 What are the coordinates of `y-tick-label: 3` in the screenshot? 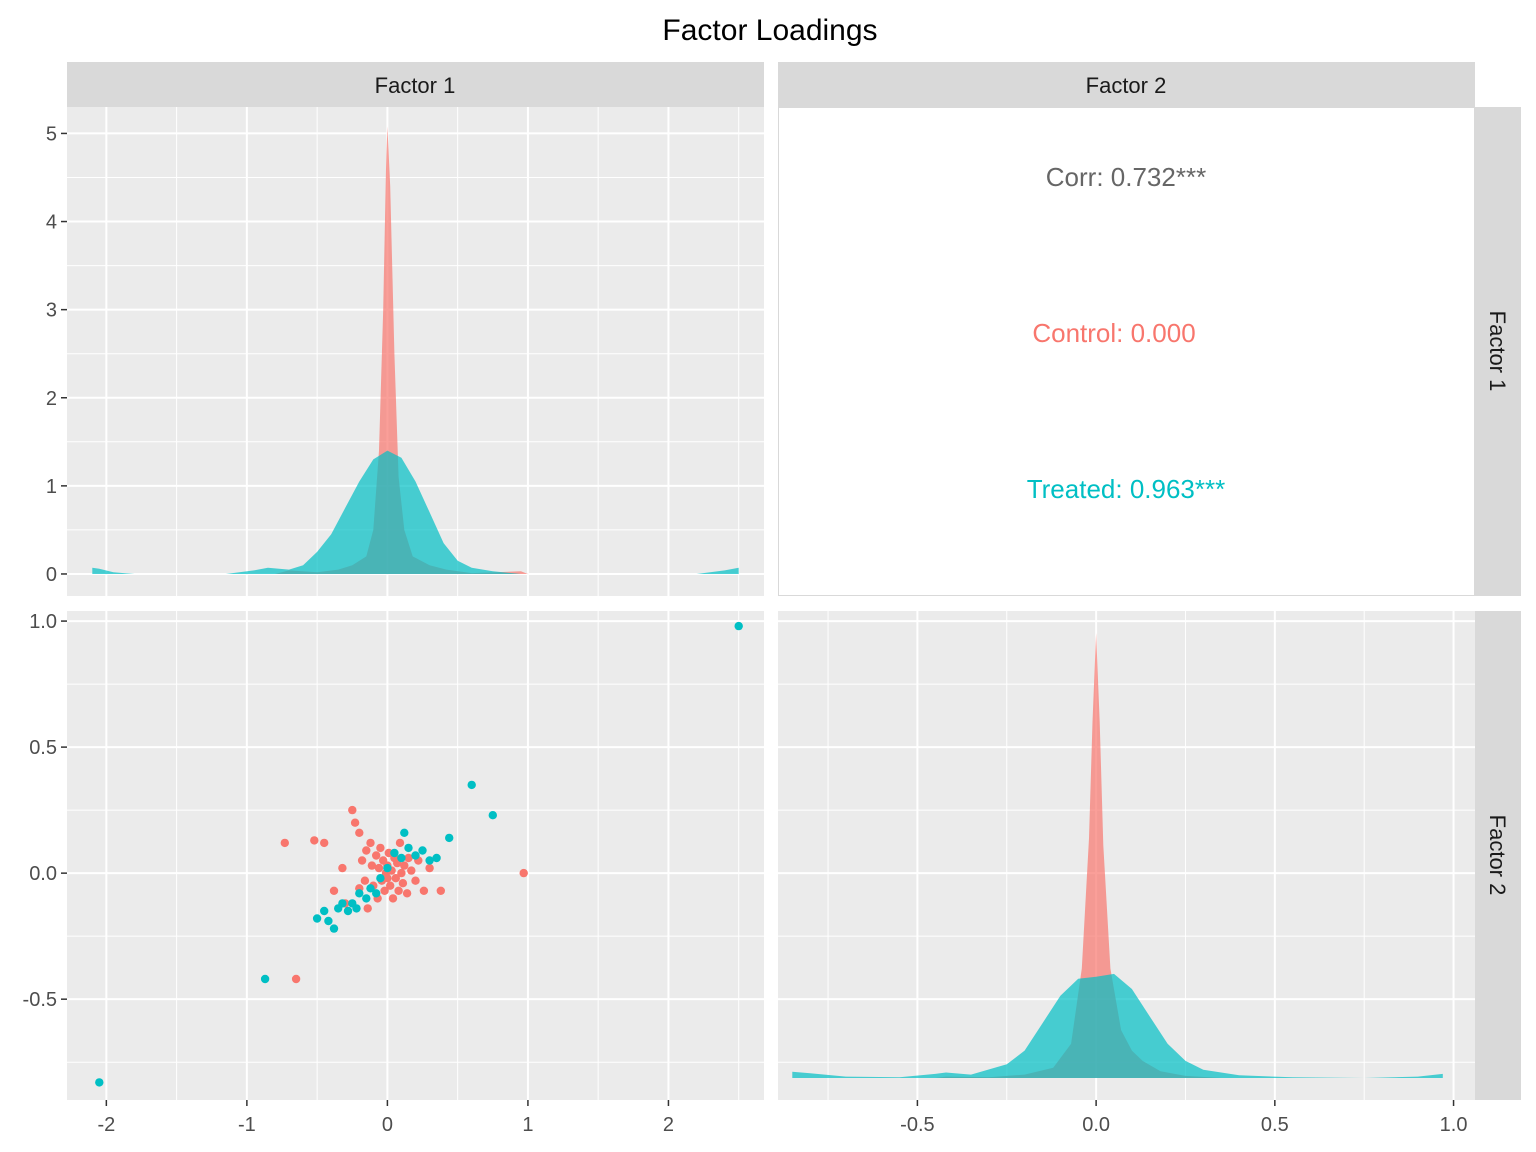 It's located at (51, 311).